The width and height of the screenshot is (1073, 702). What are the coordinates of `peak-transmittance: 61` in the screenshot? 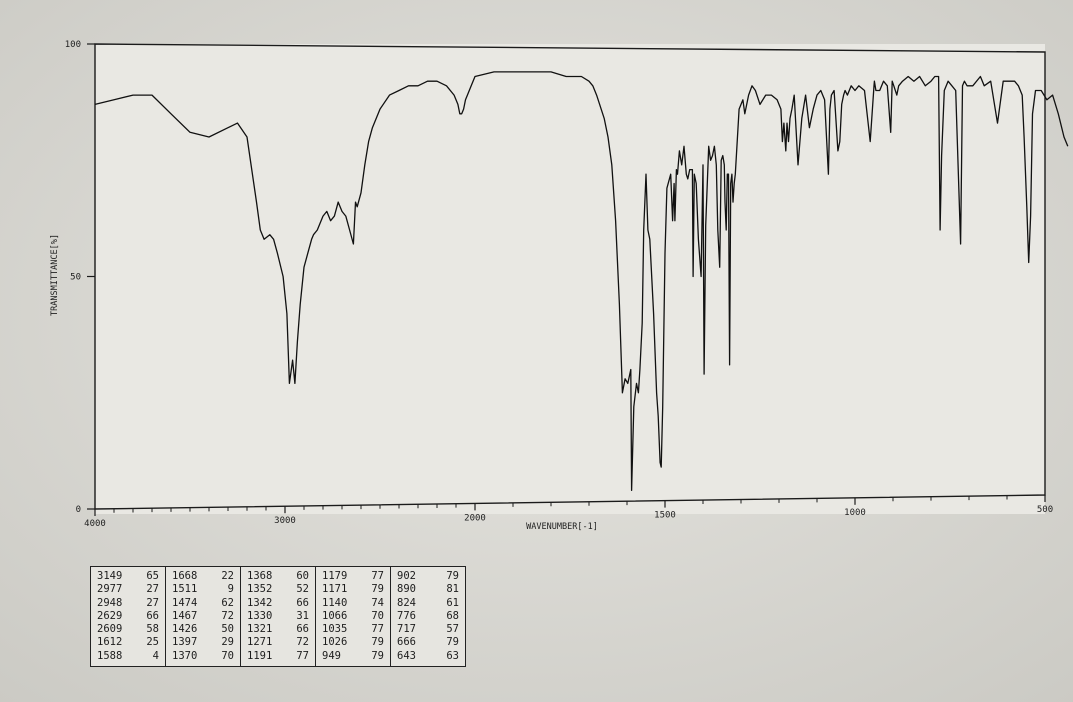 It's located at (452, 602).